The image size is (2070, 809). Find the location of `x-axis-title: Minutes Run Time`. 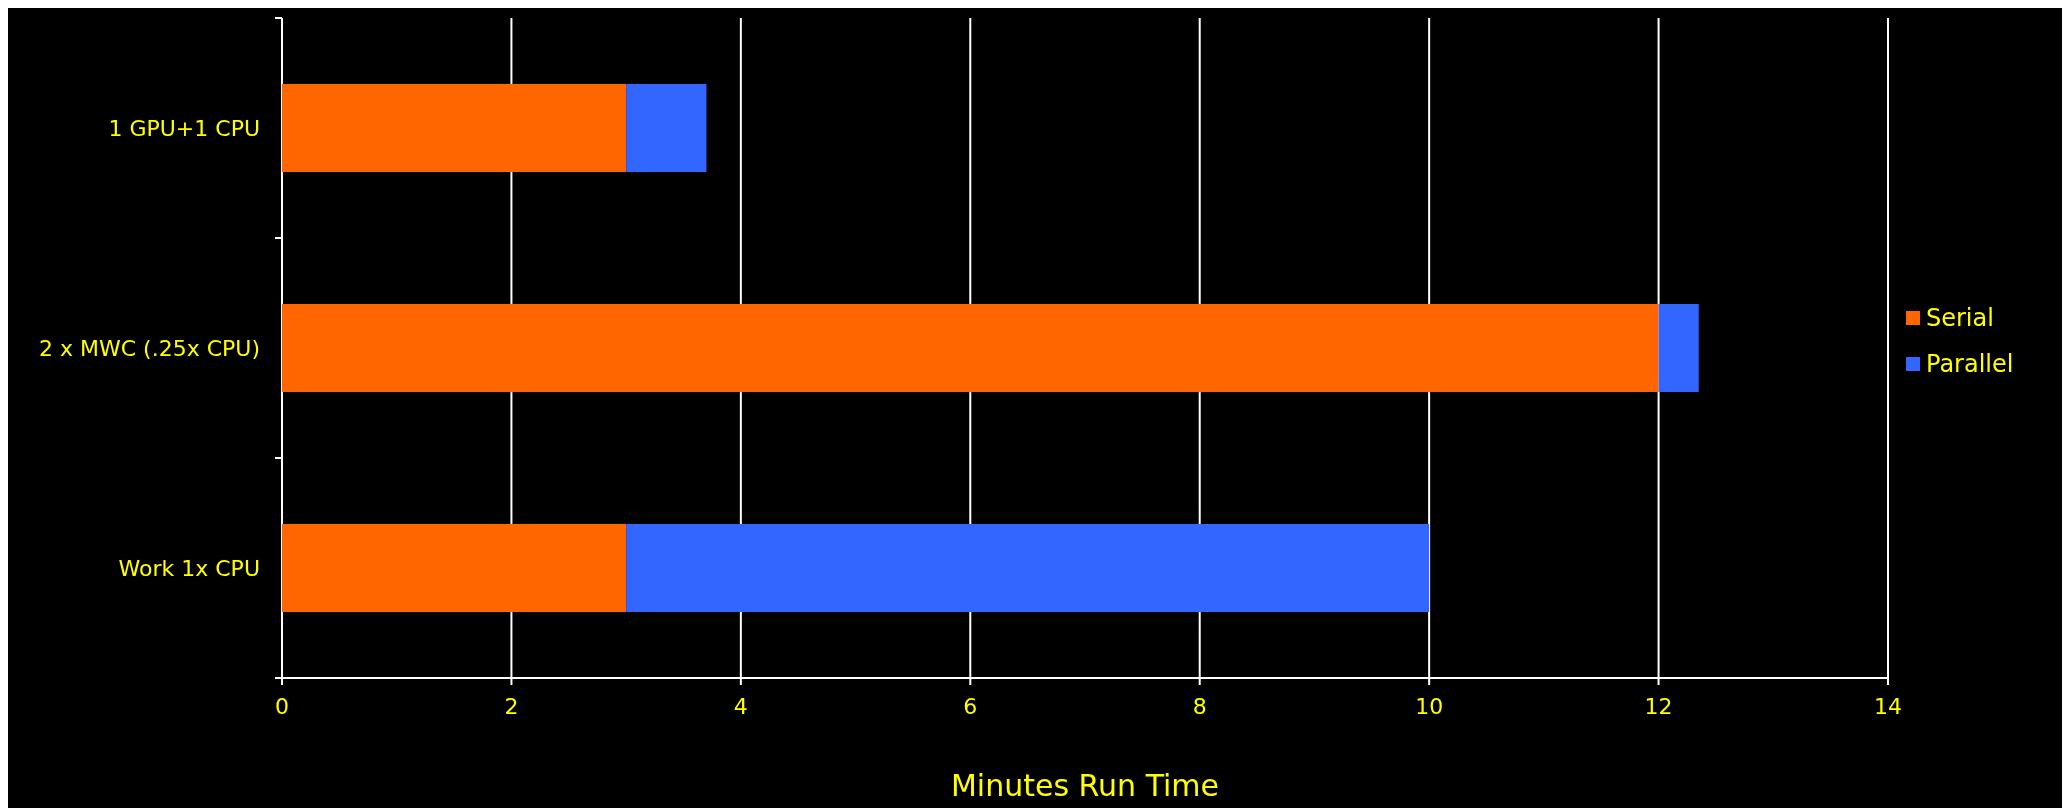

x-axis-title: Minutes Run Time is located at coordinates (1085, 785).